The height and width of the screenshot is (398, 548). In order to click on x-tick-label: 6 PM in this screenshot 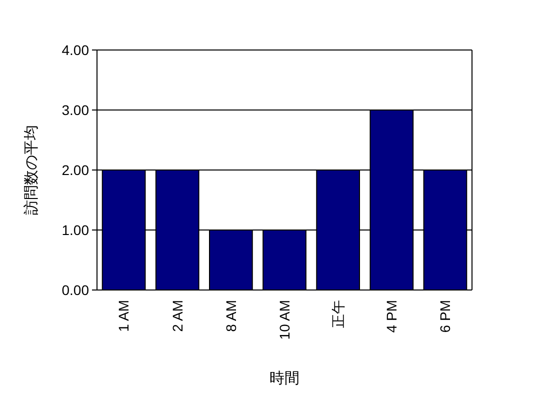, I will do `click(445, 316)`.